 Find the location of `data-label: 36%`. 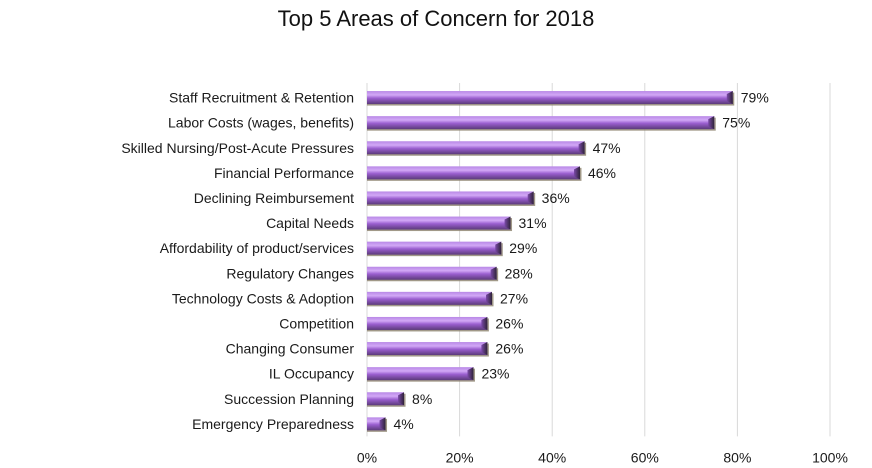

data-label: 36% is located at coordinates (556, 198).